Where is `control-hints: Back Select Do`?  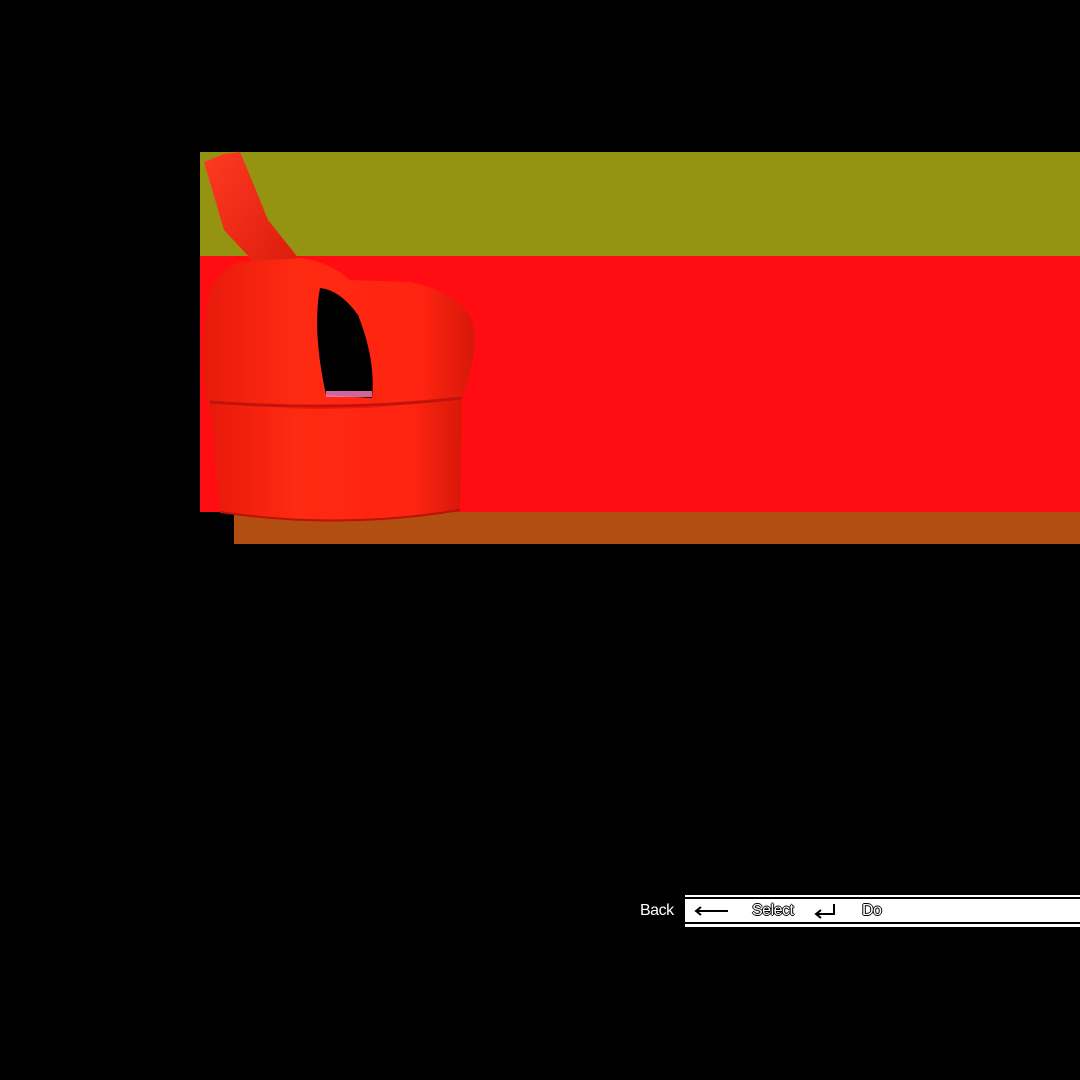 control-hints: Back Select Do is located at coordinates (860, 911).